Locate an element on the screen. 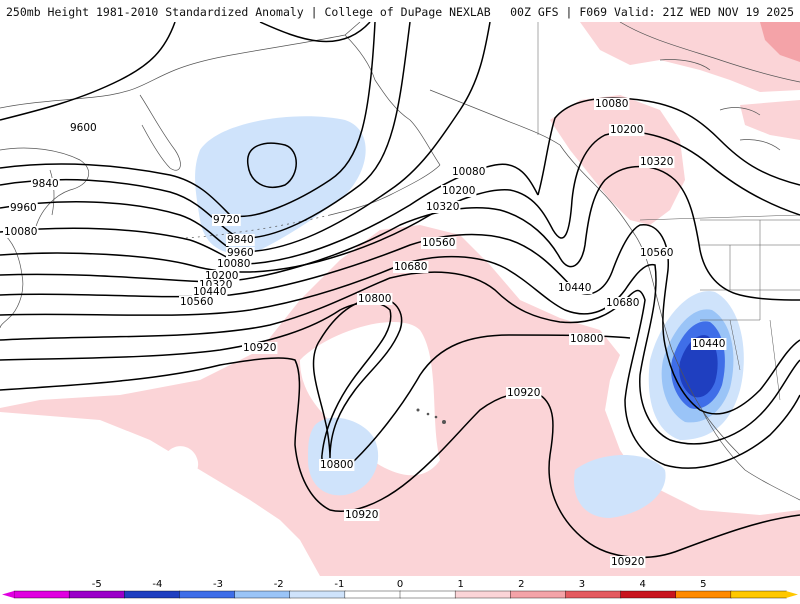  label-10080-alaska: 10080 is located at coordinates (468, 172).